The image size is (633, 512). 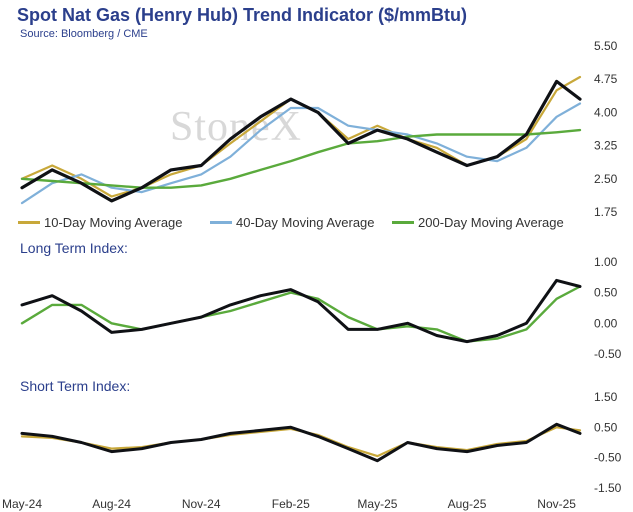 What do you see at coordinates (305, 222) in the screenshot?
I see `legend-ma40-label: 40-Day Moving Average` at bounding box center [305, 222].